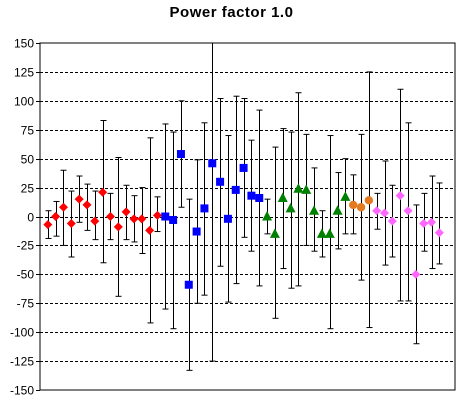  Describe the element at coordinates (231, 12) in the screenshot. I see `chart-title: Power factor 1.0` at that location.